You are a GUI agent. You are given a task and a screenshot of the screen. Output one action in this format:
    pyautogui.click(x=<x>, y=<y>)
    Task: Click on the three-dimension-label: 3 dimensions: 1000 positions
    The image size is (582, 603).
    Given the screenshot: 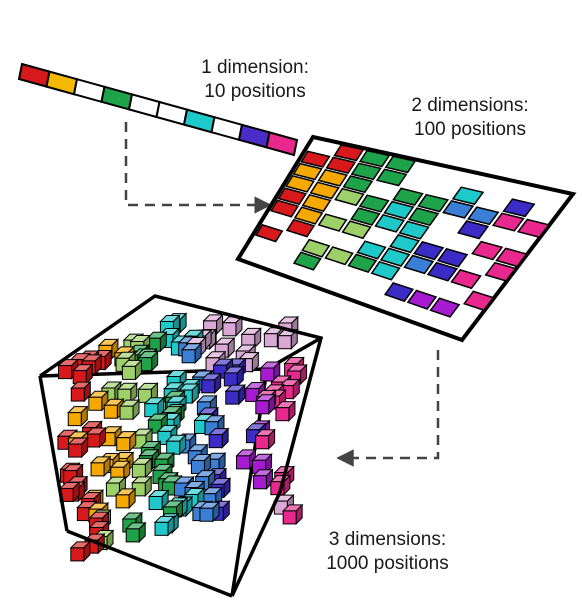 What is the action you would take?
    pyautogui.click(x=387, y=552)
    